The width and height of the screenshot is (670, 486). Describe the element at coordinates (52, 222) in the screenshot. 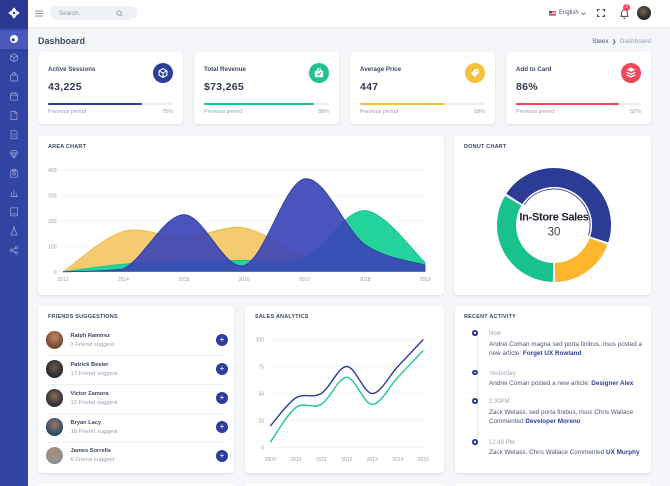

I see `svg-text: 200` at that location.